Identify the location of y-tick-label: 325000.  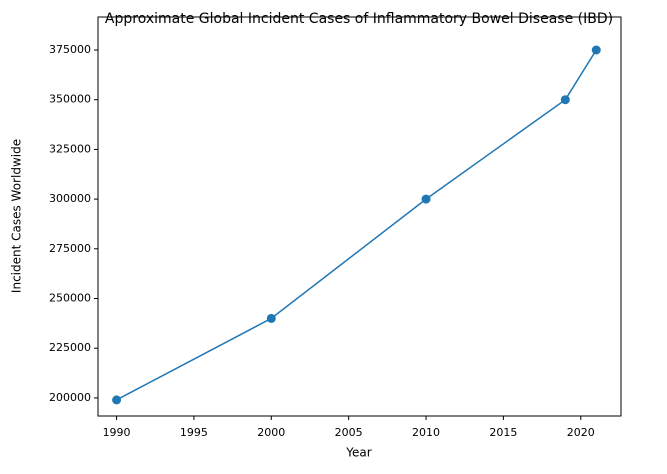
(70, 148).